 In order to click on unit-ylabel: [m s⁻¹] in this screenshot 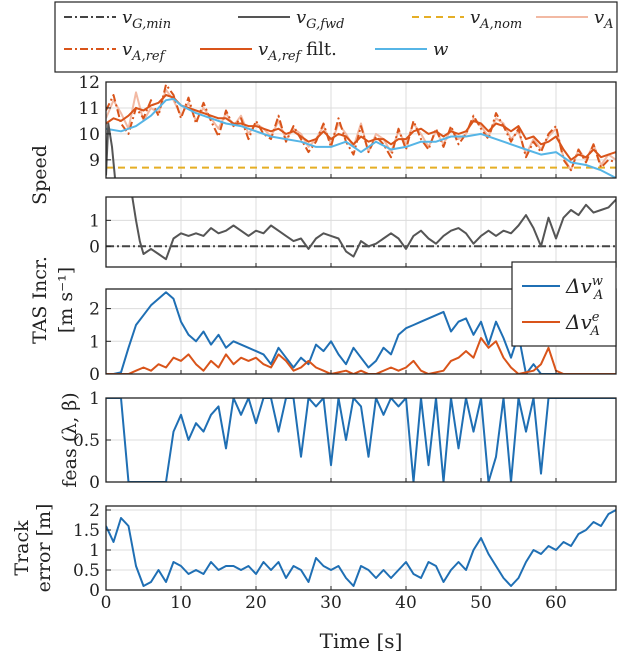, I will do `click(66, 300)`.